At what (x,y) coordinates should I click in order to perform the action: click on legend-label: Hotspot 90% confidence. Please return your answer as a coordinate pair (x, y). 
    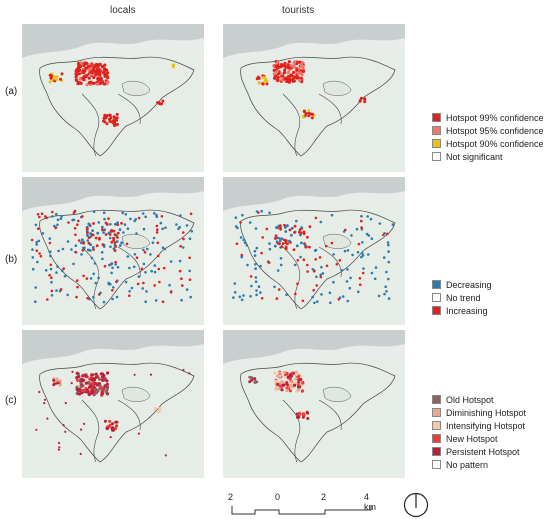
    Looking at the image, I should click on (495, 143).